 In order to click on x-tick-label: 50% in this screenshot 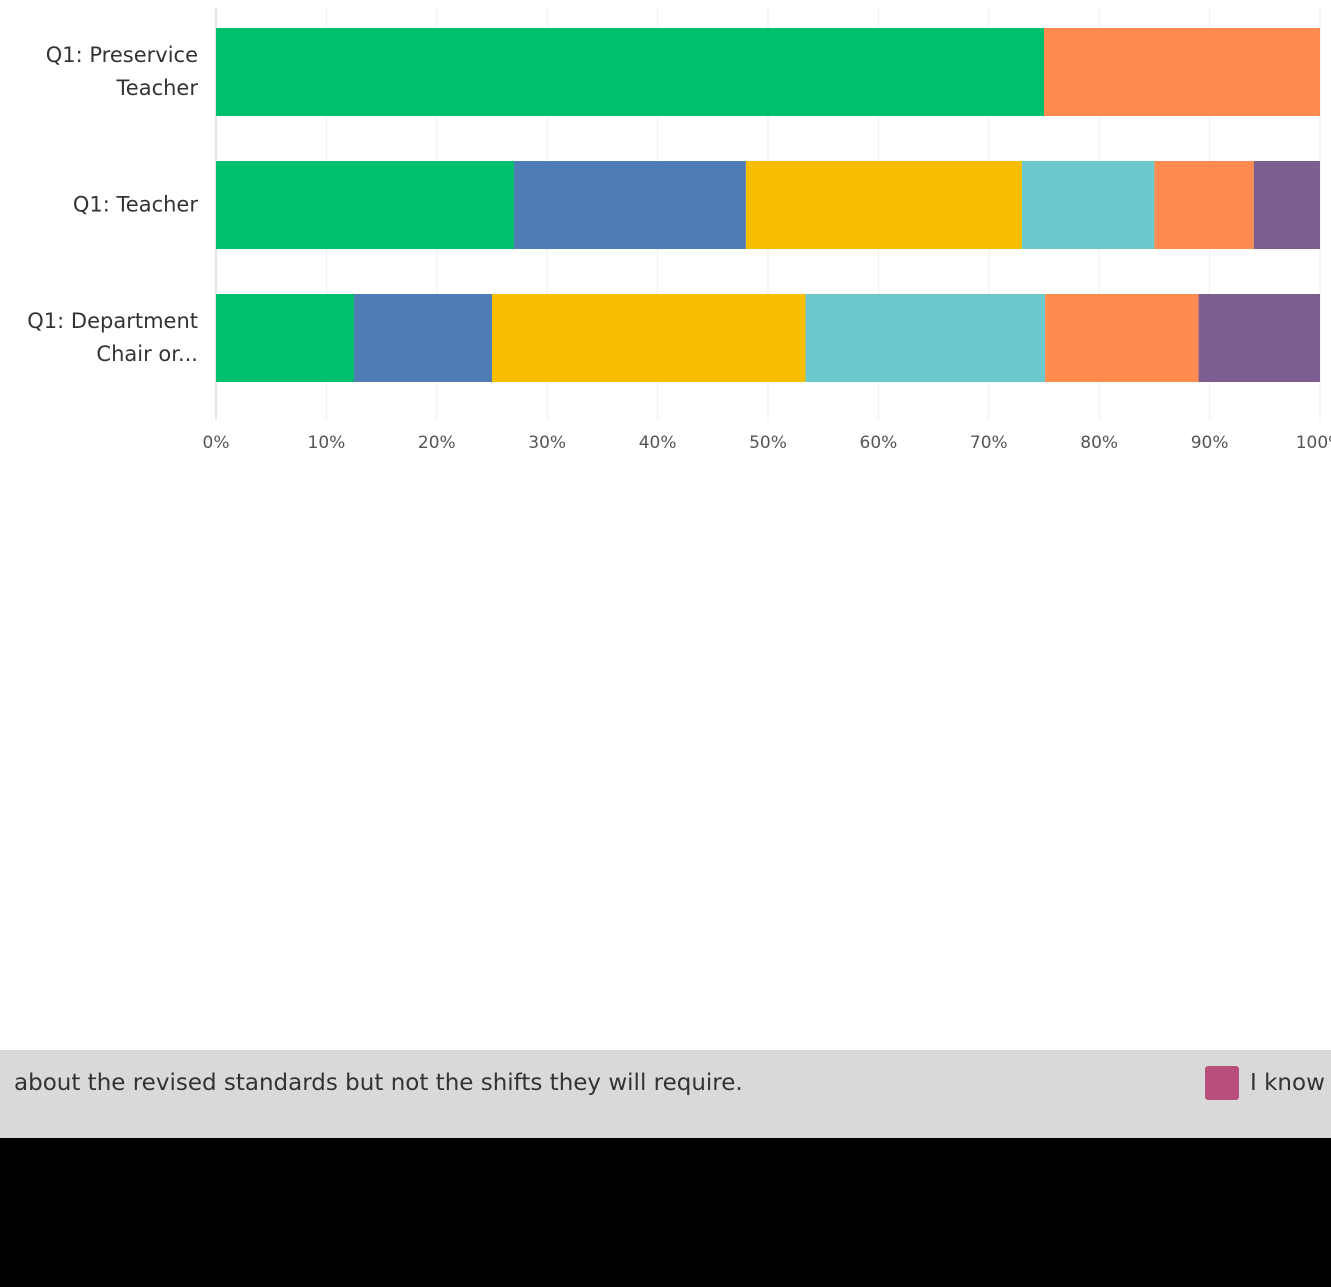, I will do `click(768, 443)`.